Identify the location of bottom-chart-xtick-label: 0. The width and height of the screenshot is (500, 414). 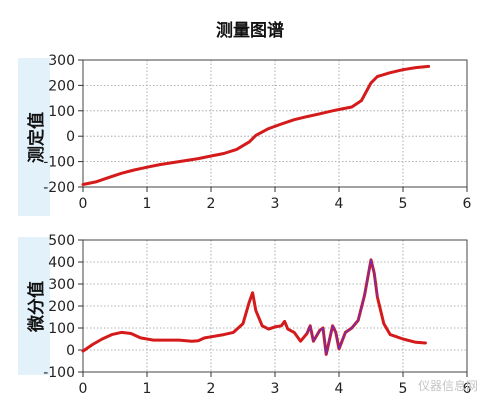
(83, 389).